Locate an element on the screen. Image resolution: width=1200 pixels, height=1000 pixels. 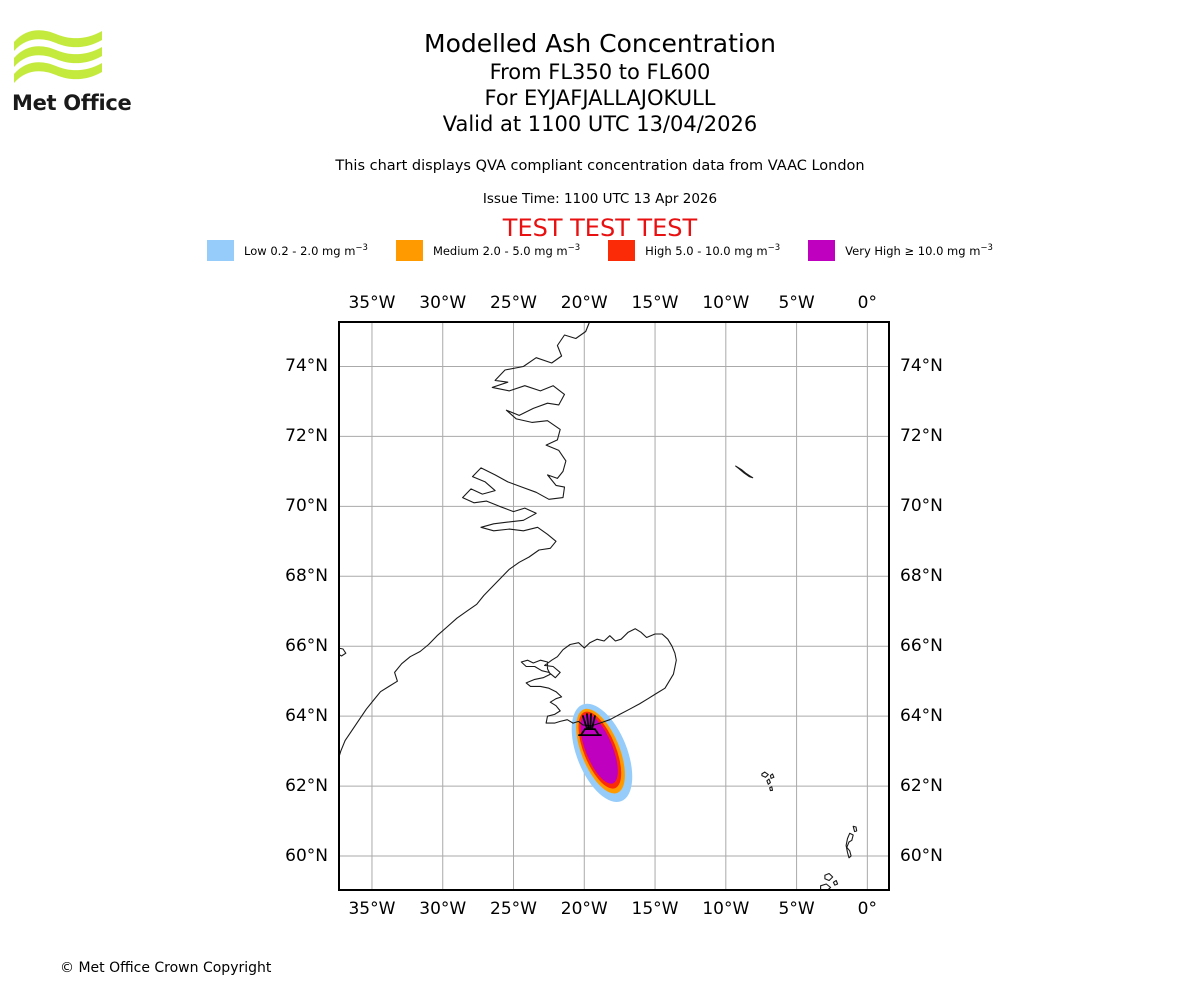
test-banner: TEST TEST TEST is located at coordinates (600, 228).